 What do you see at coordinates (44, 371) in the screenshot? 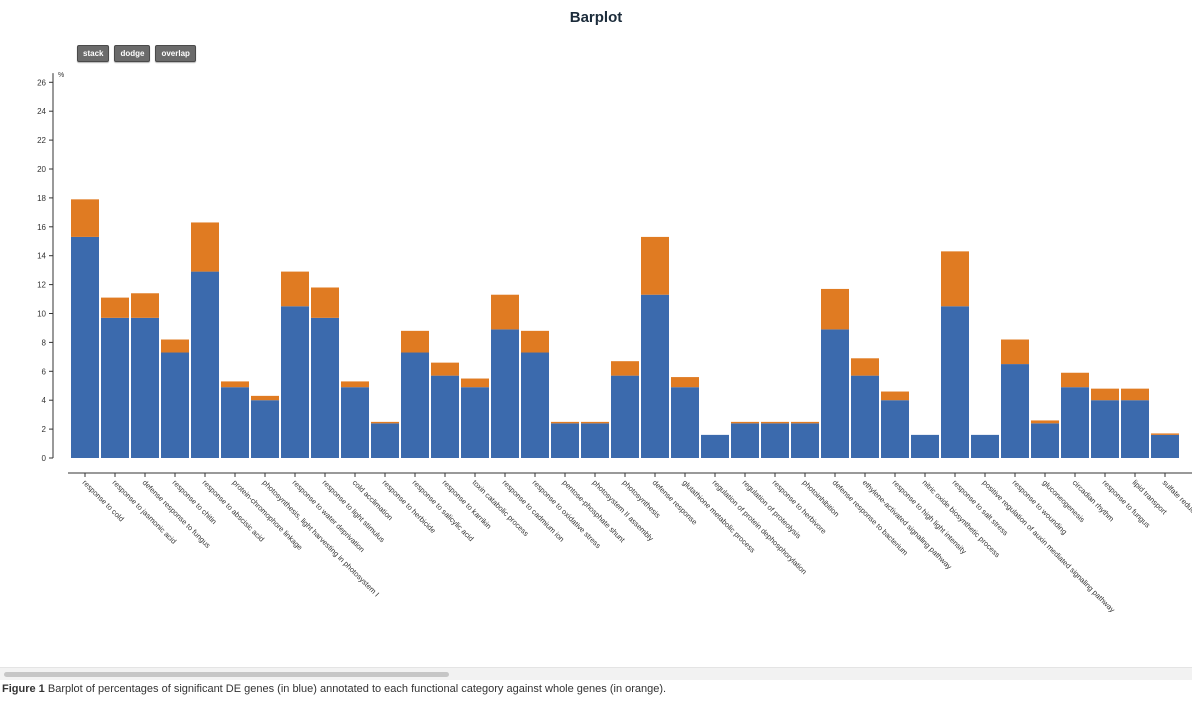
I see `y-tick-label: 6` at bounding box center [44, 371].